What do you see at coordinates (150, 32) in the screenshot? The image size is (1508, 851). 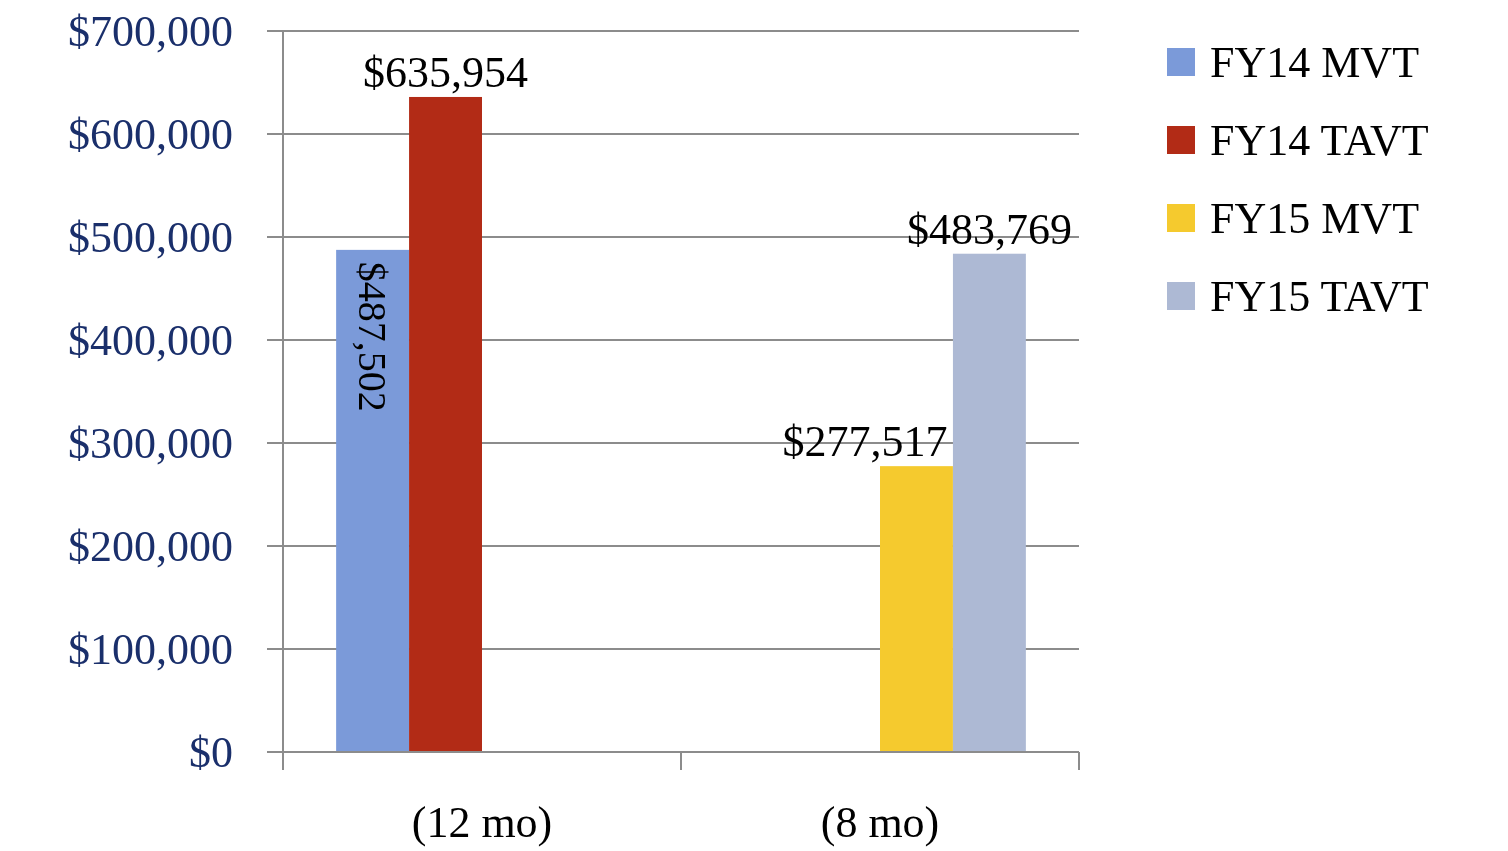 I see `y-tick-label: $700,000` at bounding box center [150, 32].